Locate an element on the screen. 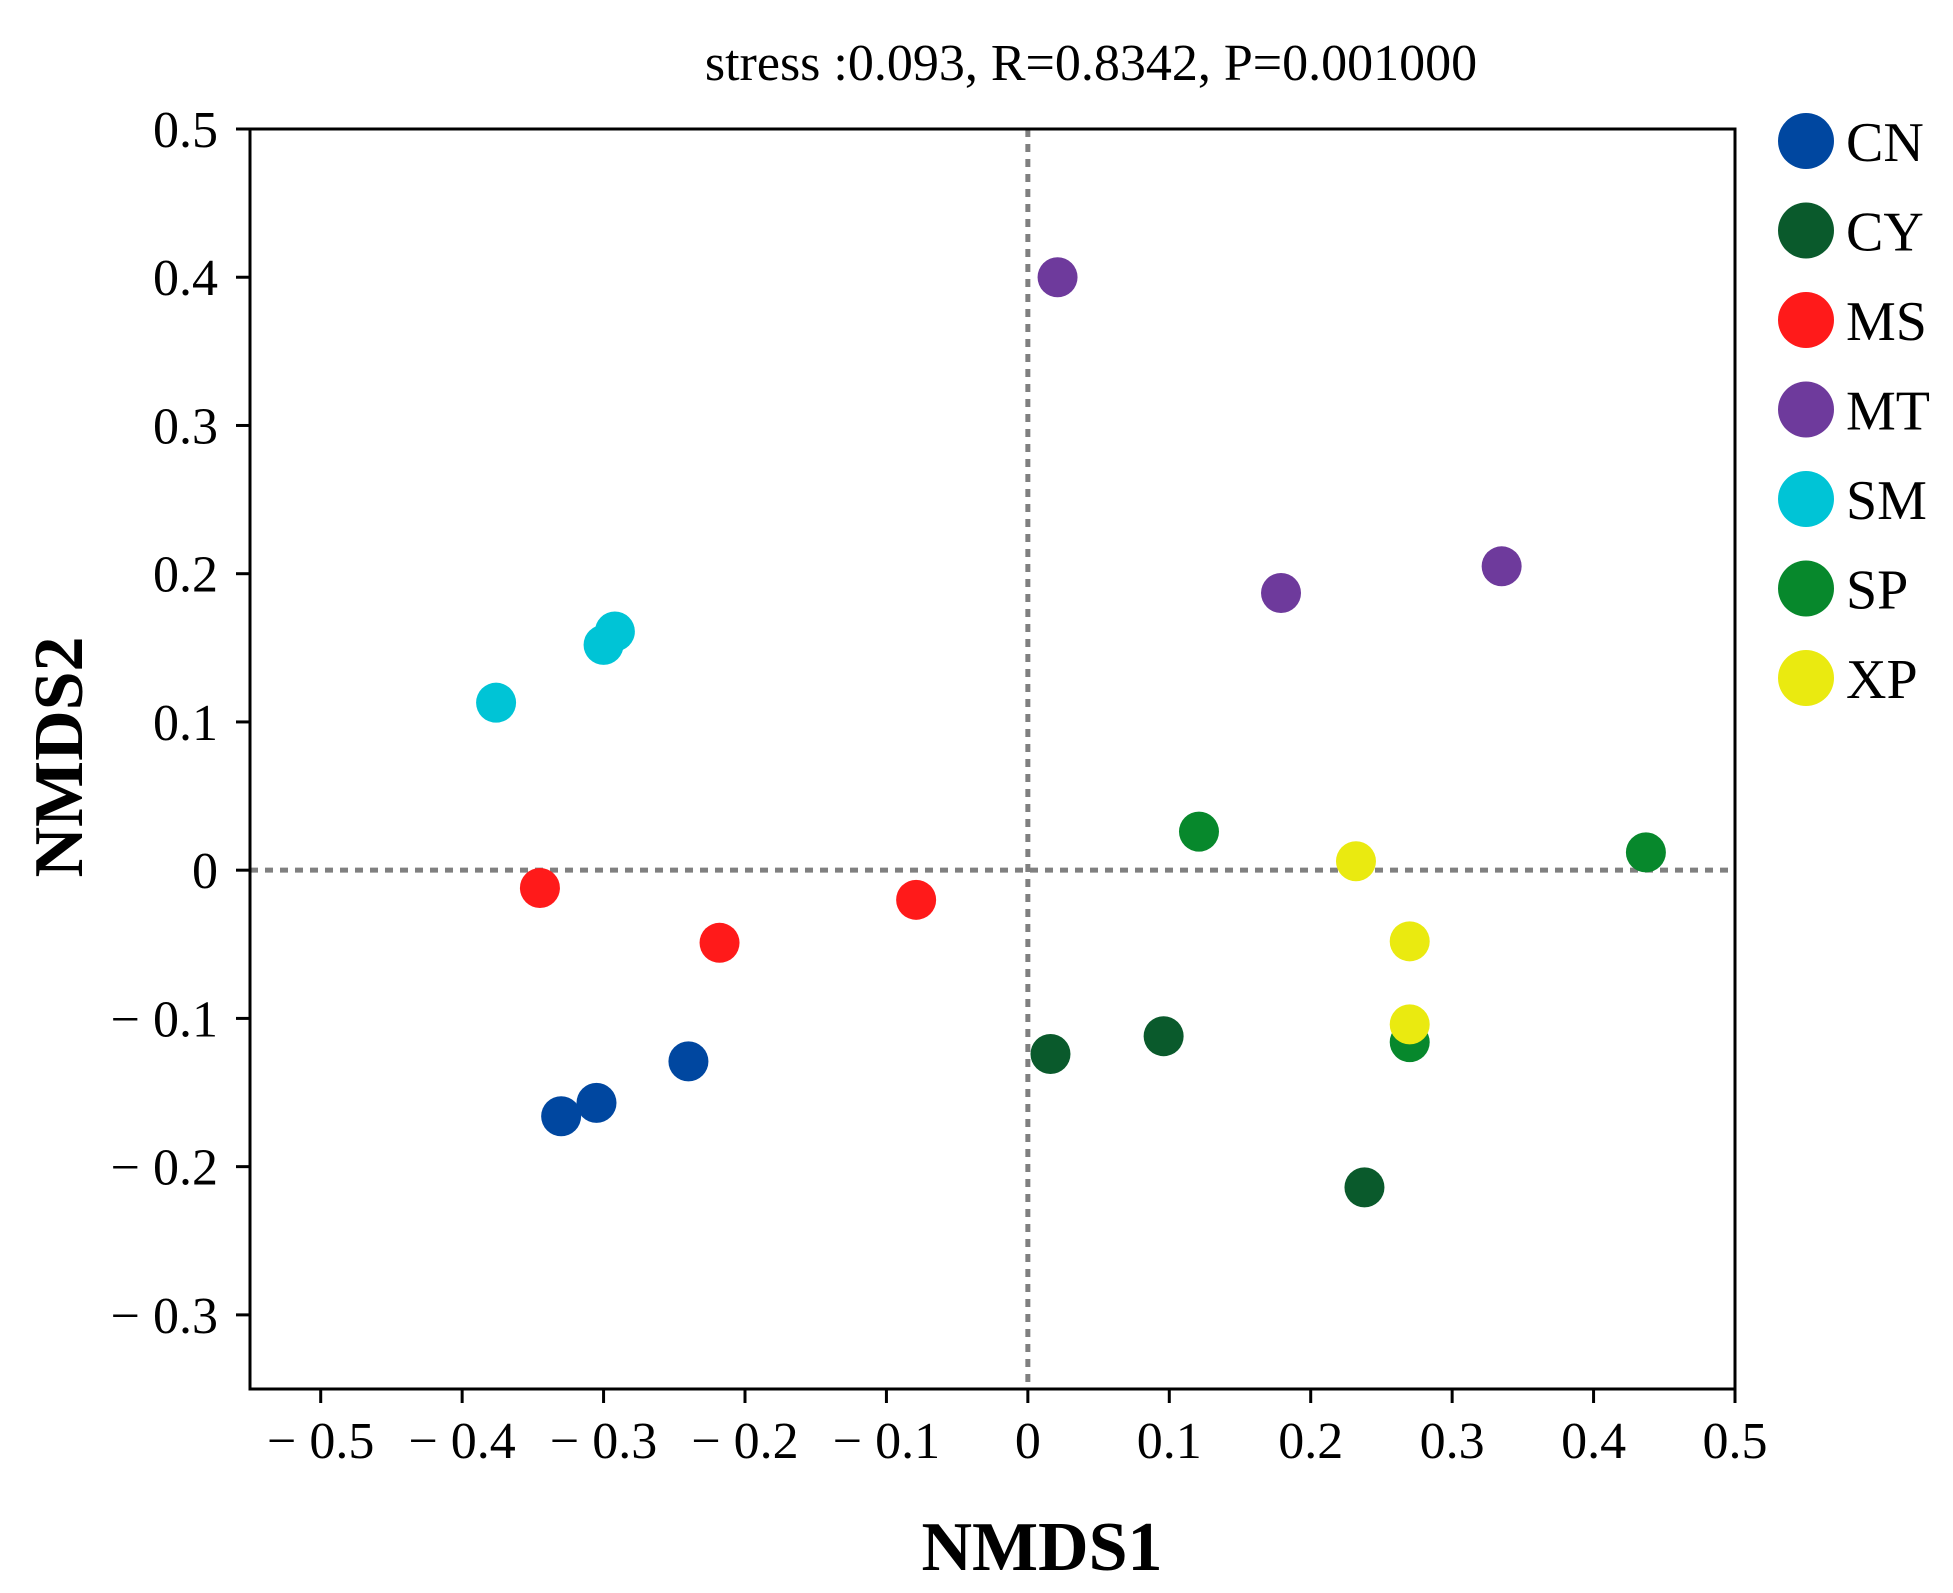  legend-item-ms: MS is located at coordinates (1852, 322).